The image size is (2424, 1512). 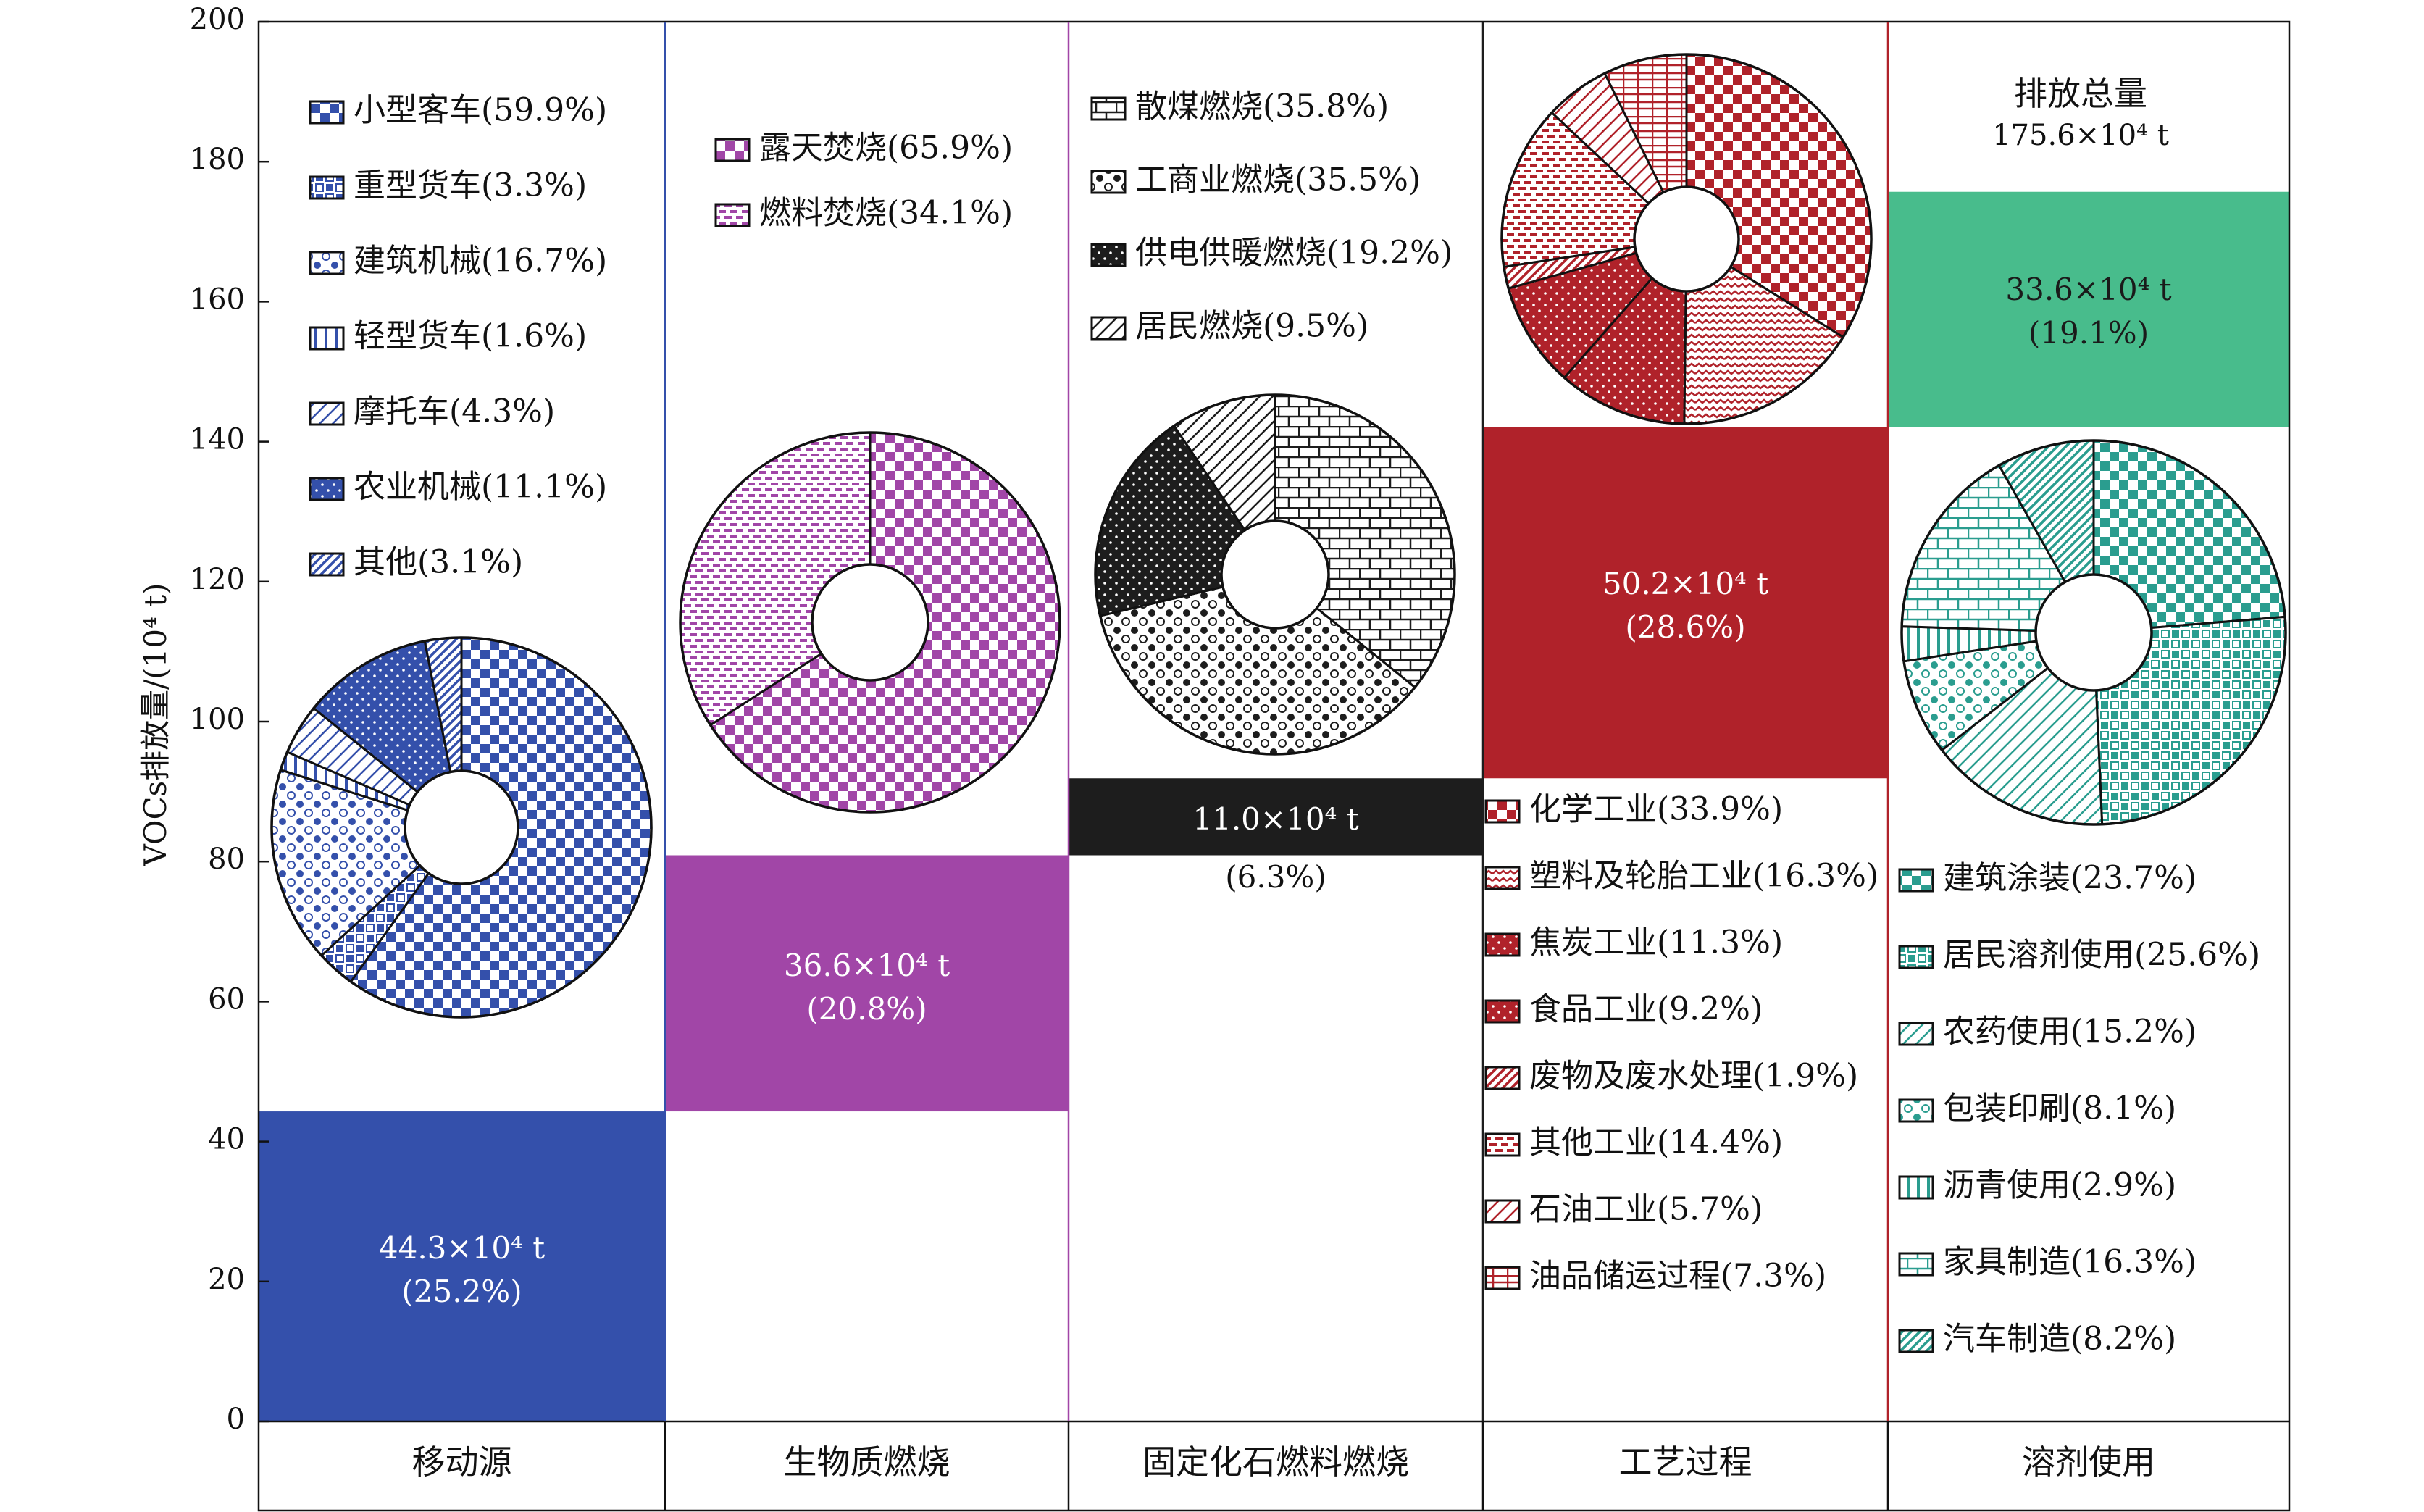 I want to click on legend-label: 沥青使用(2.9%), so click(x=2059, y=1185).